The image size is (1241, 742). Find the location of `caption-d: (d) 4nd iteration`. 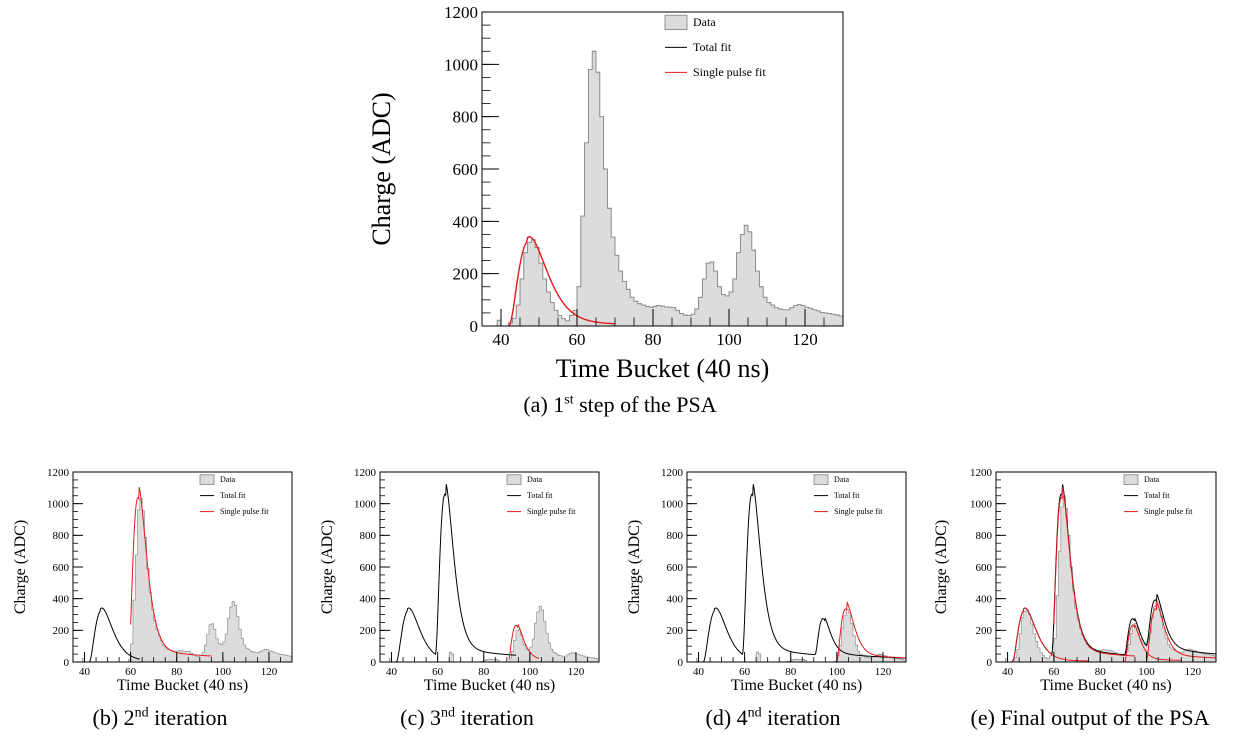

caption-d: (d) 4nd iteration is located at coordinates (773, 717).